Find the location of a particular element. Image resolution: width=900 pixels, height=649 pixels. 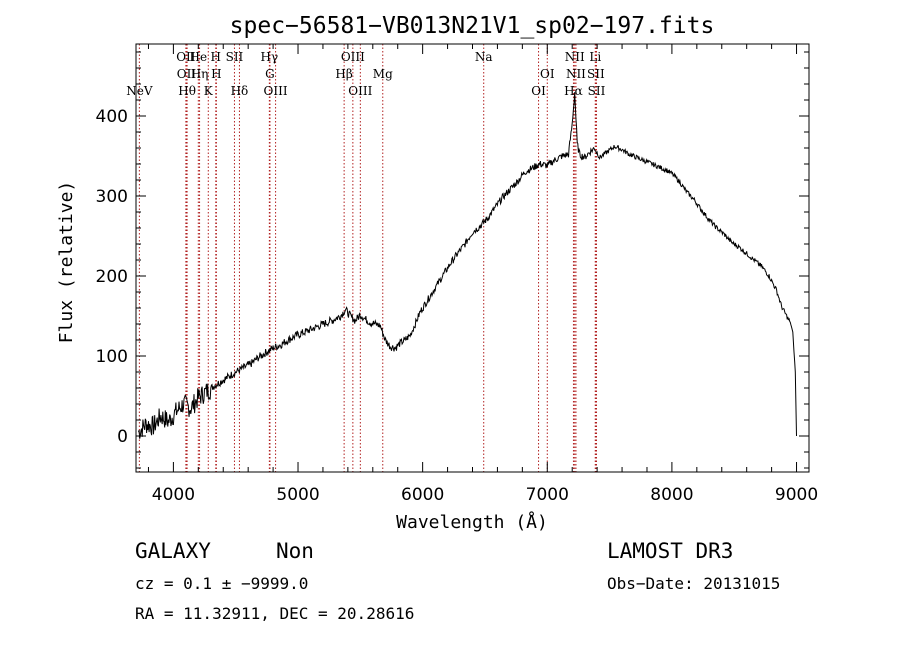

object-subclass: Non is located at coordinates (295, 551).